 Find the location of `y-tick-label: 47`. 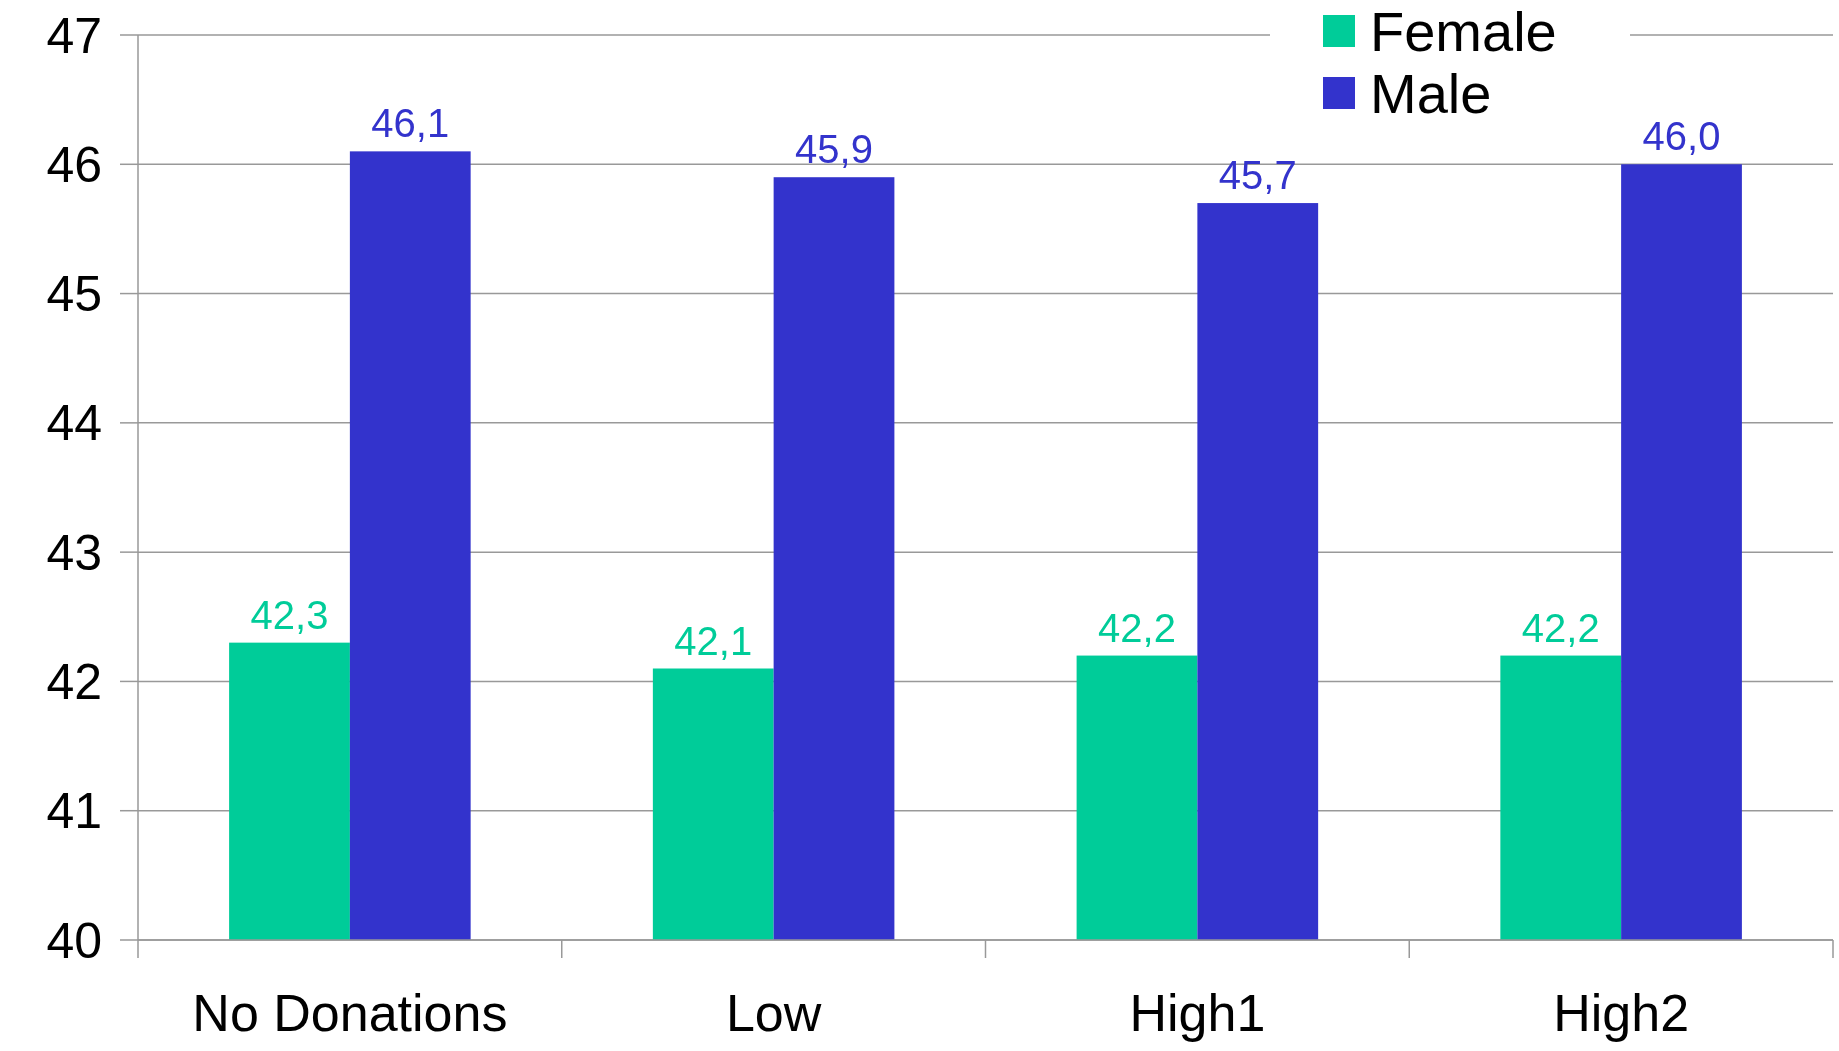

y-tick-label: 47 is located at coordinates (74, 35).